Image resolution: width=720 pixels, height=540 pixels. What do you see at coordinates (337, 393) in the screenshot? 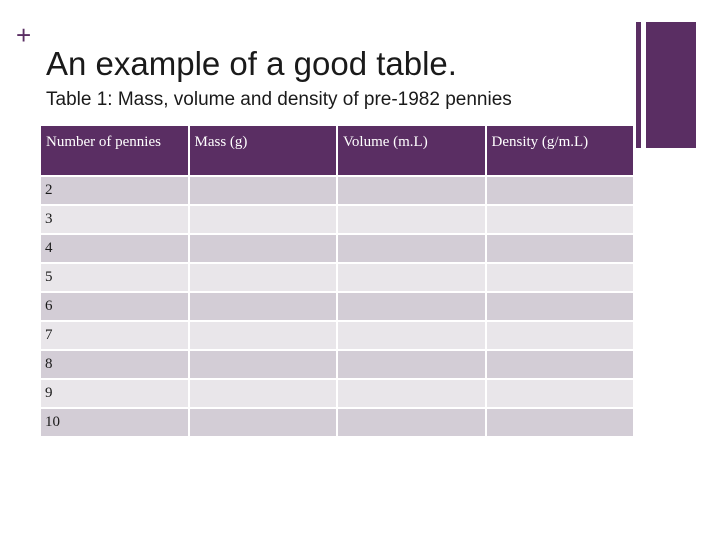
I see `table-row: 9` at bounding box center [337, 393].